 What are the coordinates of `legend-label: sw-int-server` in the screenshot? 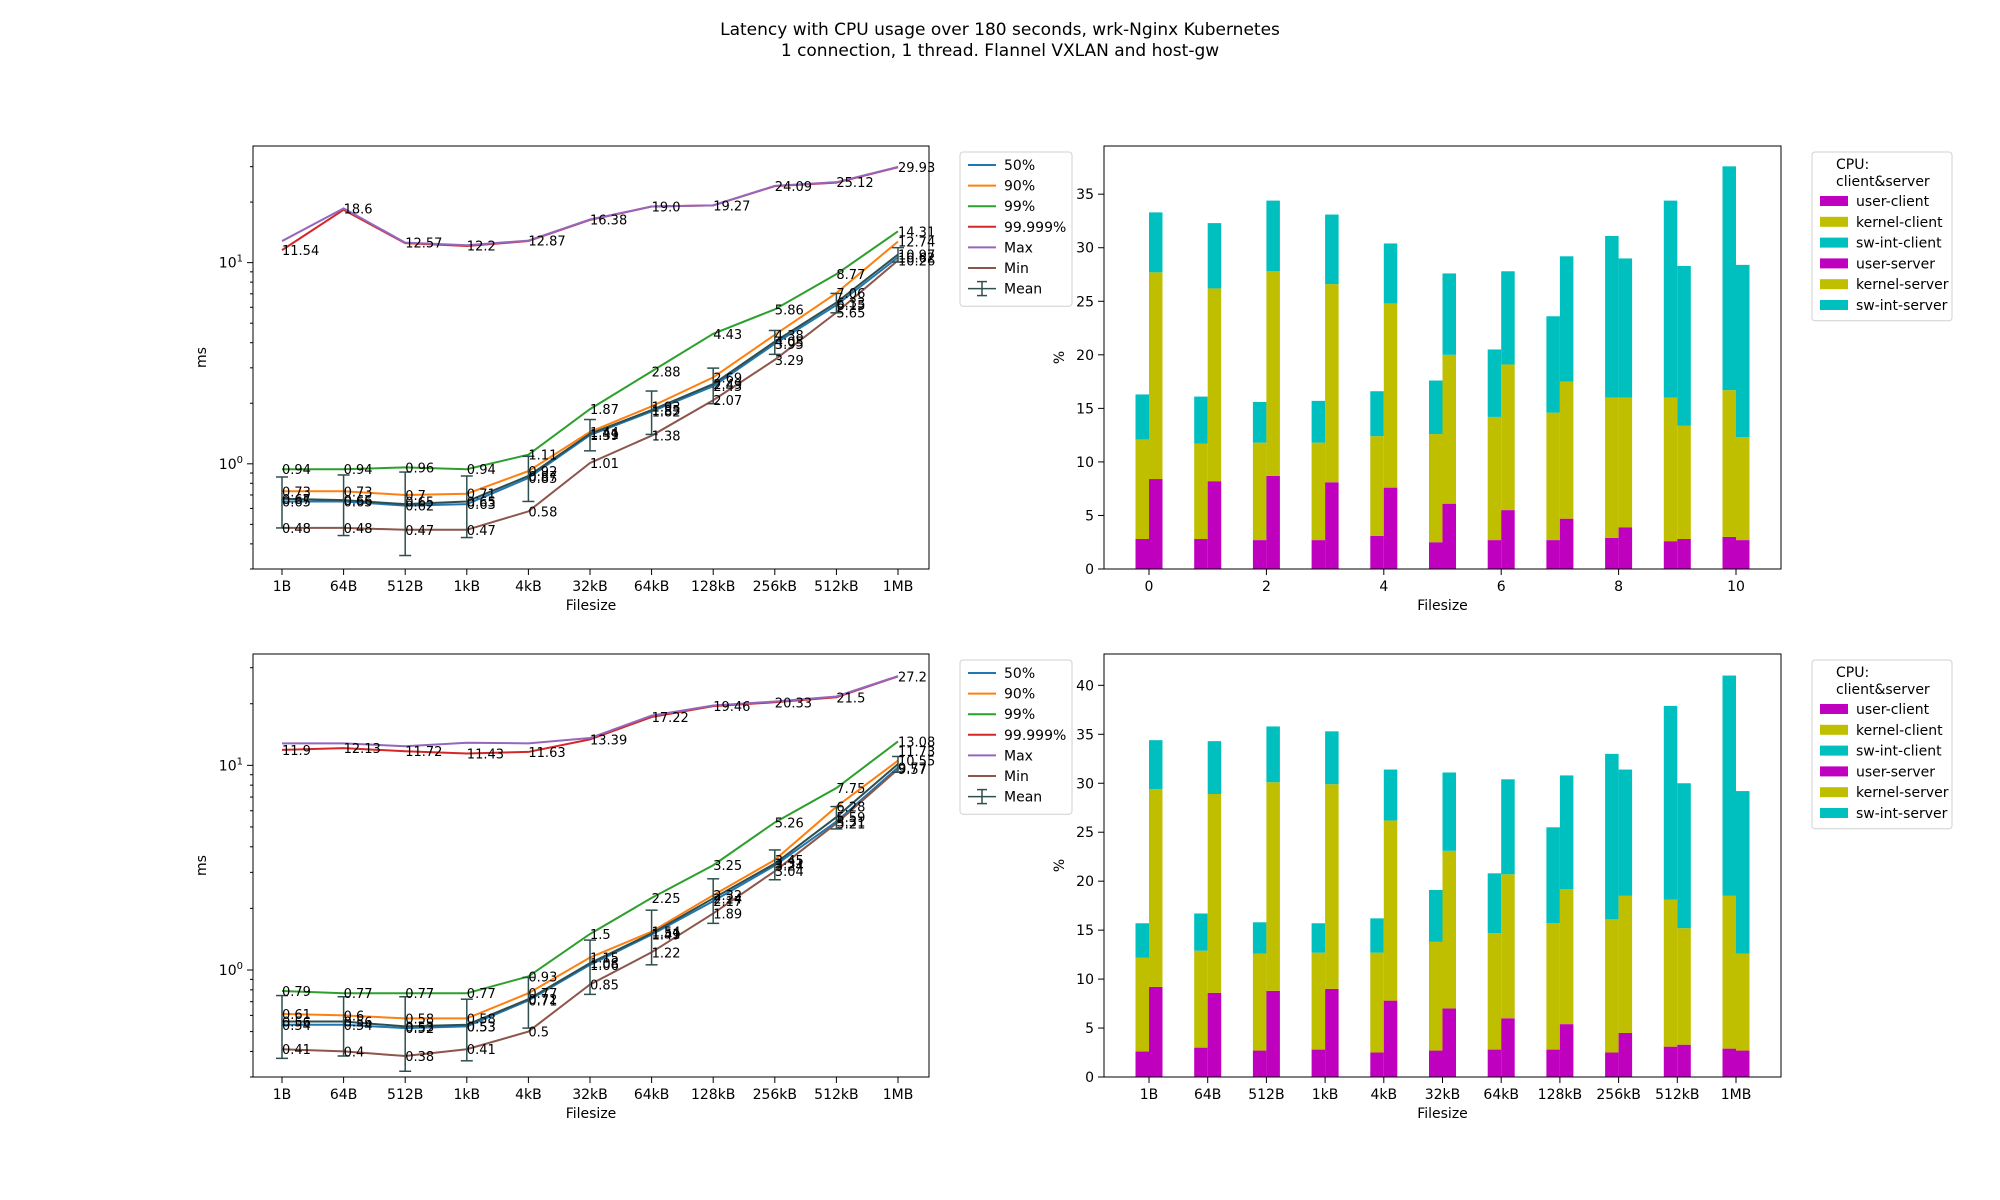 It's located at (1902, 306).